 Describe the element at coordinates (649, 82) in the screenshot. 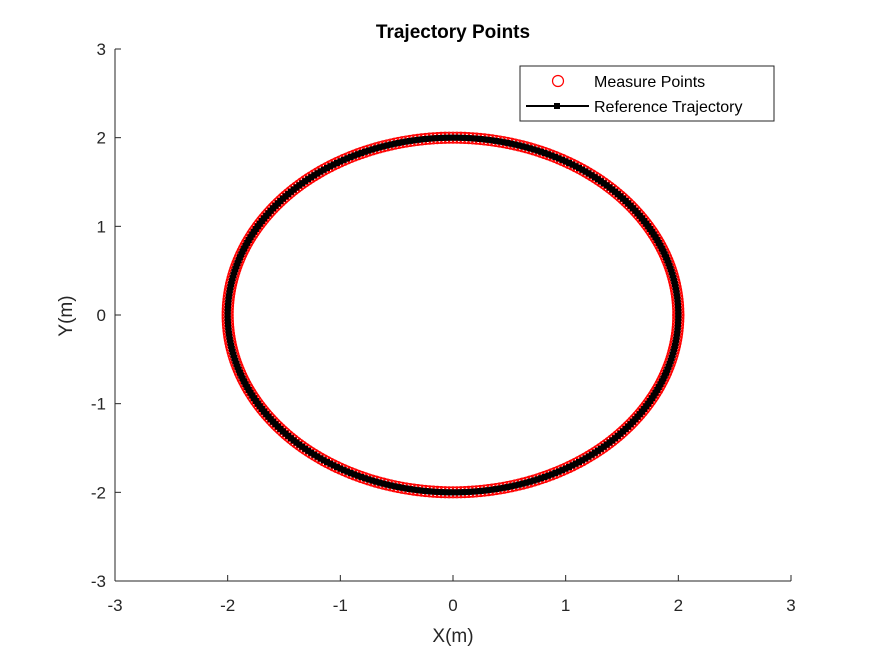

I see `legend-label-measure-points: Measure Points` at that location.